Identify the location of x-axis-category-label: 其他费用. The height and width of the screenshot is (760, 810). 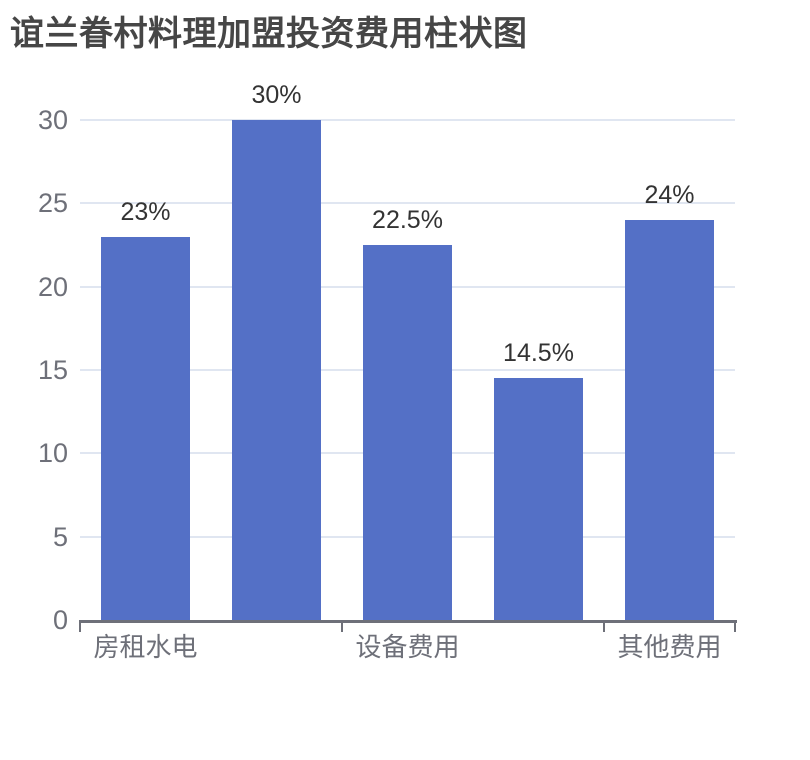
(669, 647).